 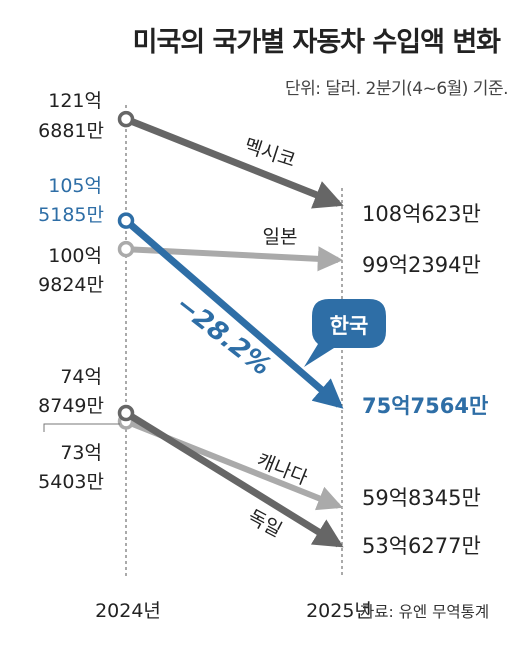 What do you see at coordinates (421, 214) in the screenshot?
I see `end-label-0: 108억623만` at bounding box center [421, 214].